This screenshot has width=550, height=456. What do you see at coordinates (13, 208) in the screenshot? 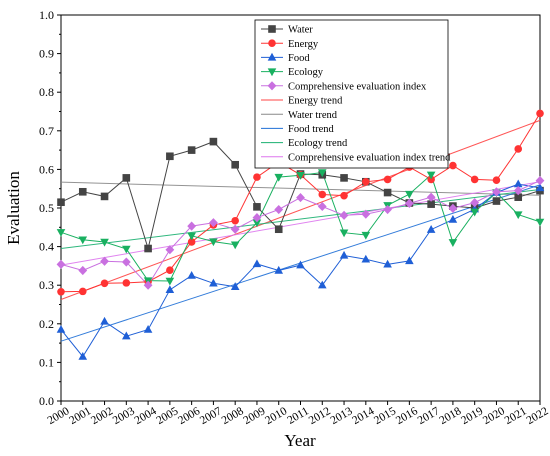
I see `y-axis-label: Evaluation` at bounding box center [13, 208].